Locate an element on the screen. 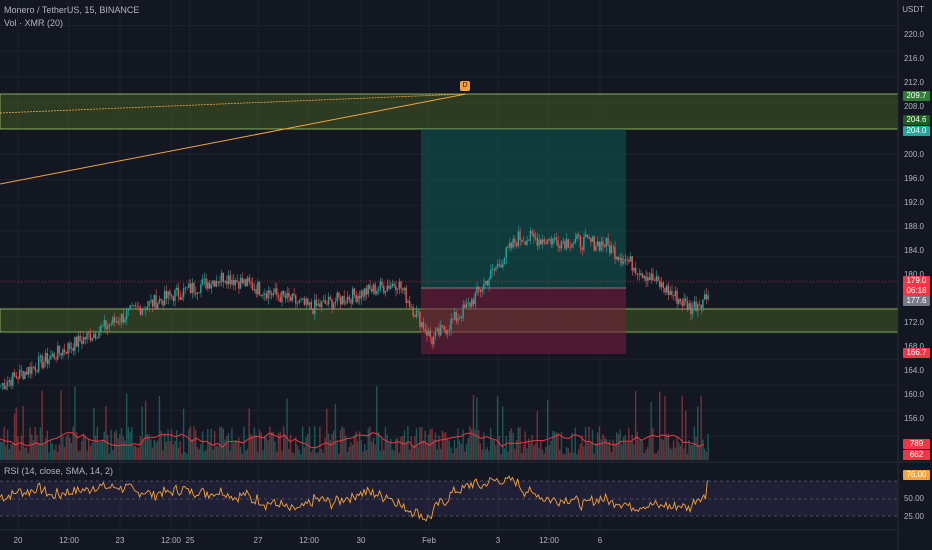  price-tag-zone-mid: 204.6 is located at coordinates (916, 120).